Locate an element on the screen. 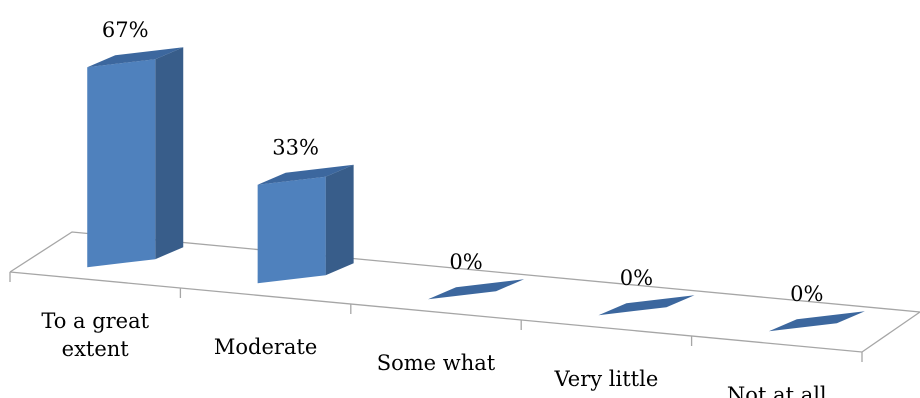  category-label: To a great extent is located at coordinates (95, 335).